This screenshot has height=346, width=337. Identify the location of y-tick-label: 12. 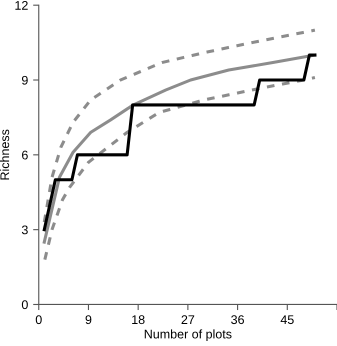
(21, 5).